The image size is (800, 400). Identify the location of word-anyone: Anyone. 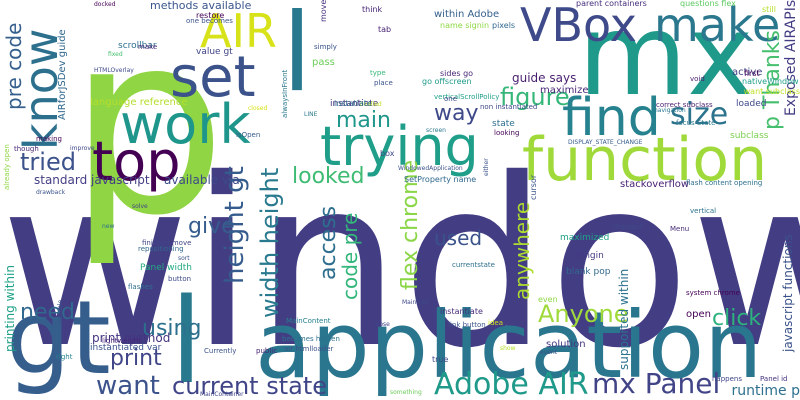
(583, 314).